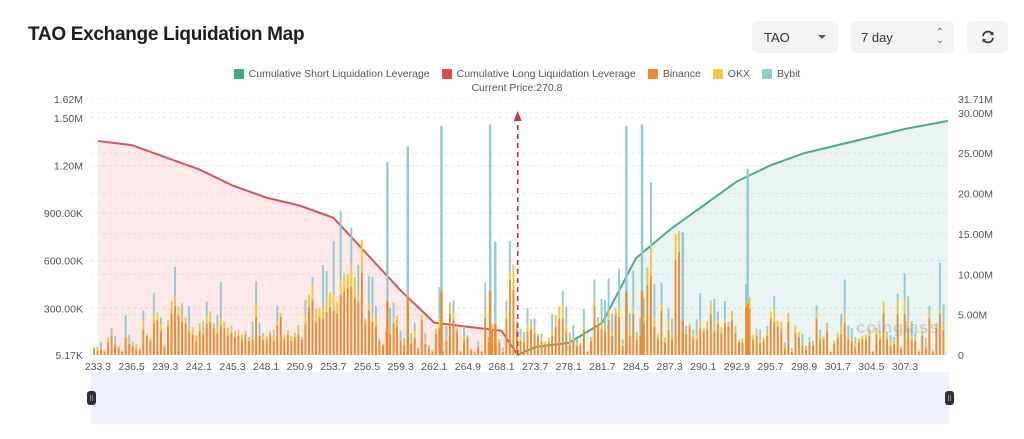 This screenshot has height=439, width=1024. I want to click on x-tick-label: 307.3, so click(905, 367).